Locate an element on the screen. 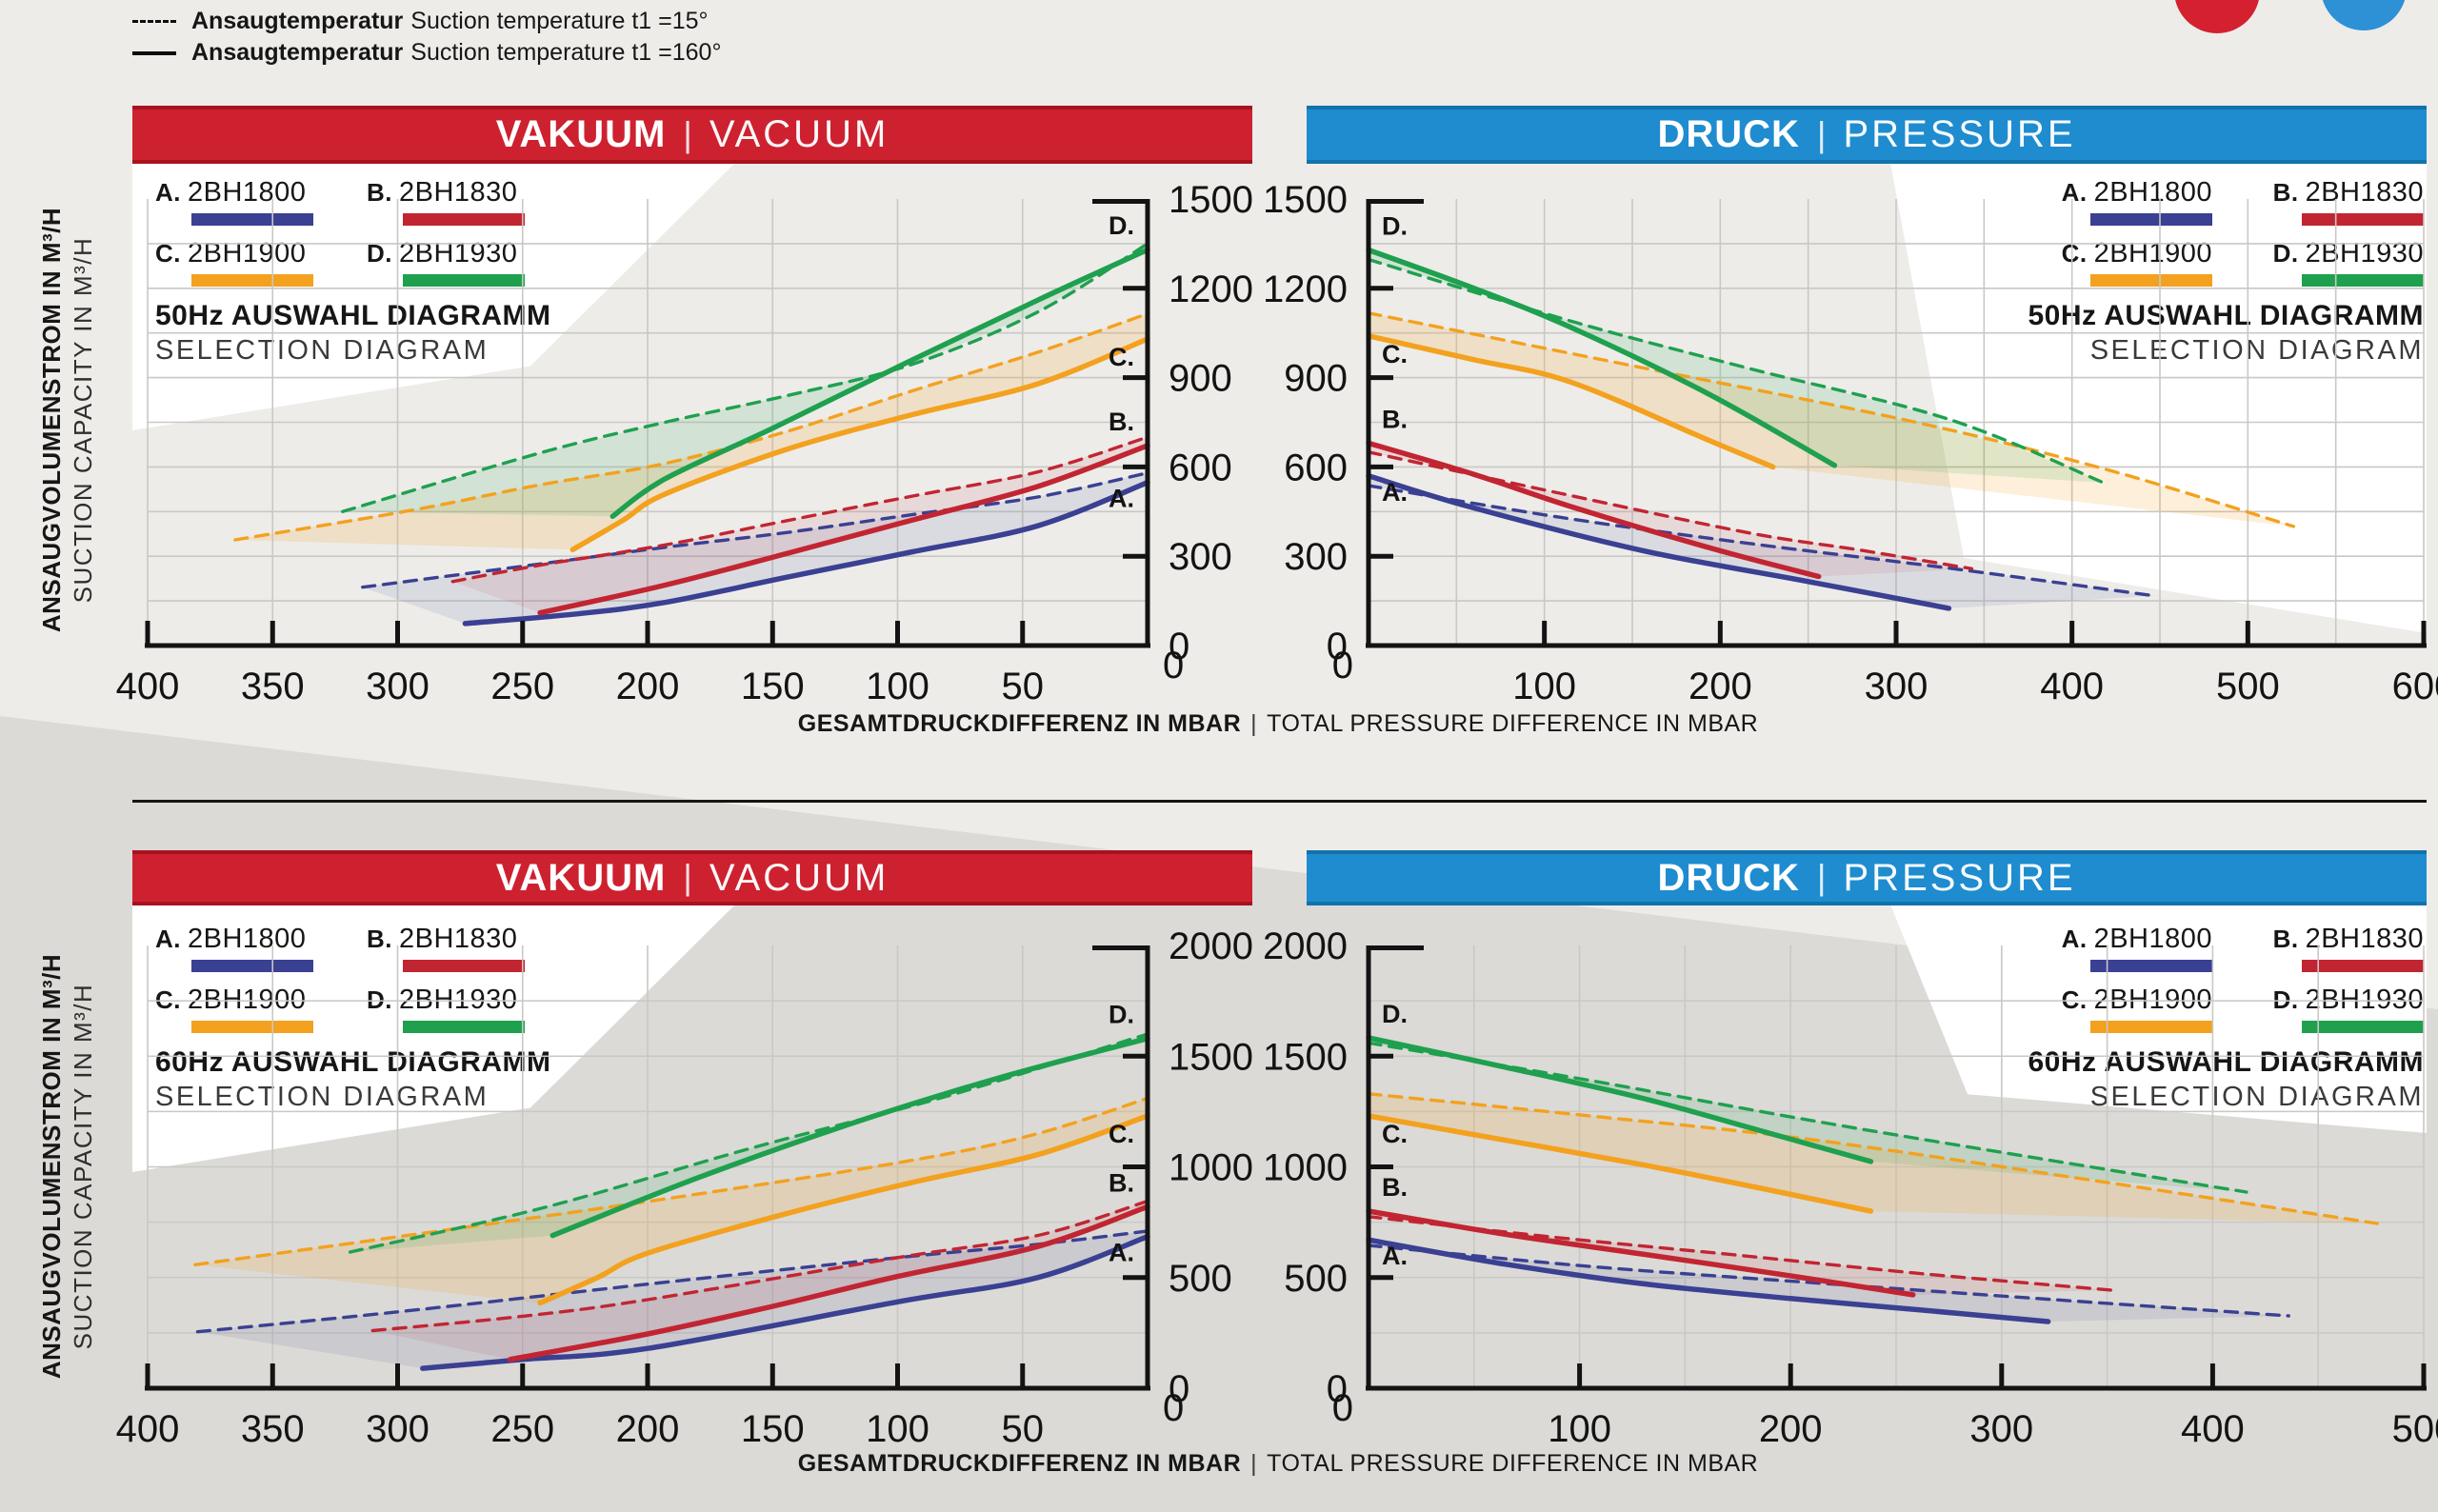 The image size is (2438, 1512). pressure-header-50hz: DRUCK | PRESSURE is located at coordinates (1867, 135).